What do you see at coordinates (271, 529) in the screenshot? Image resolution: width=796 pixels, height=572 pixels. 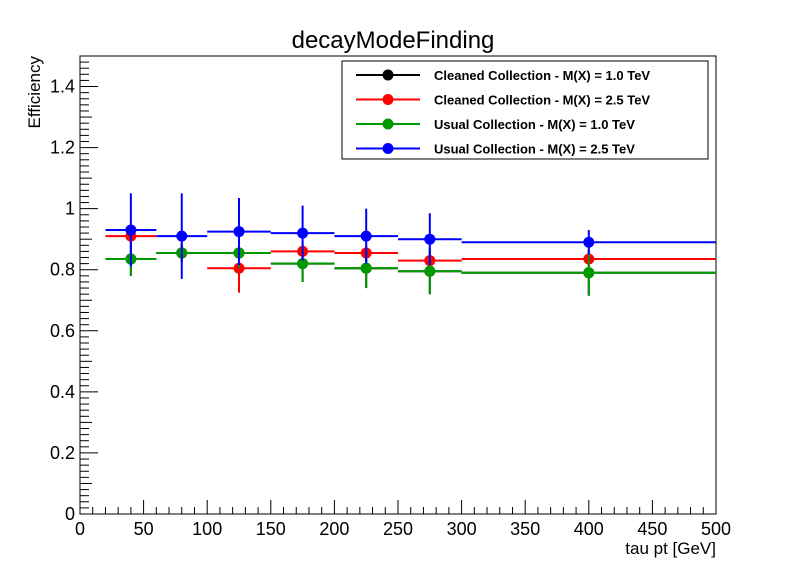 I see `x-tick-label: 150` at bounding box center [271, 529].